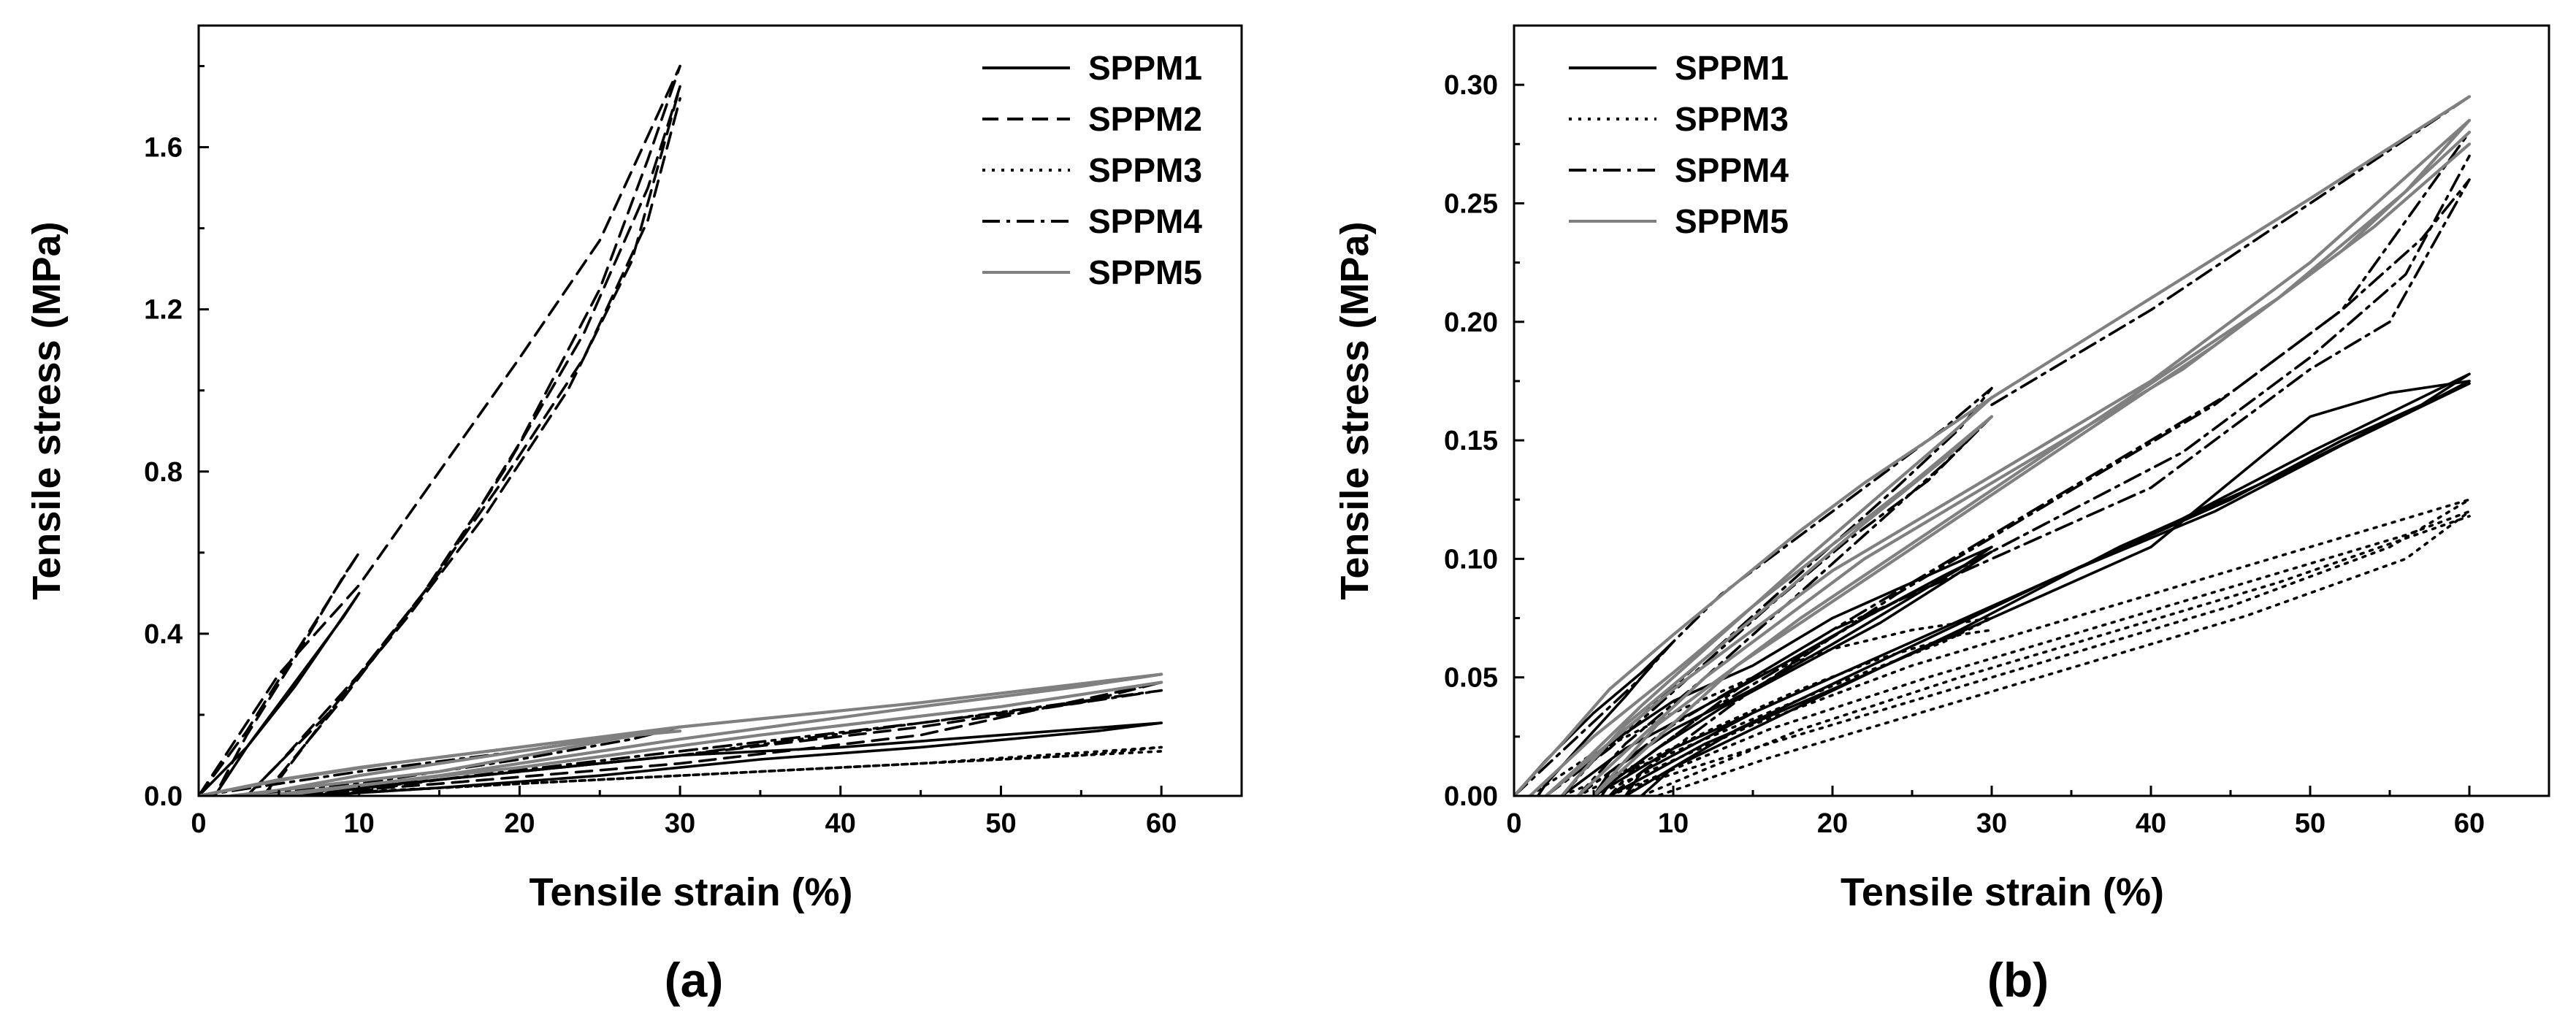 The height and width of the screenshot is (1031, 2576). I want to click on y-tick-label: 0.20, so click(1471, 322).